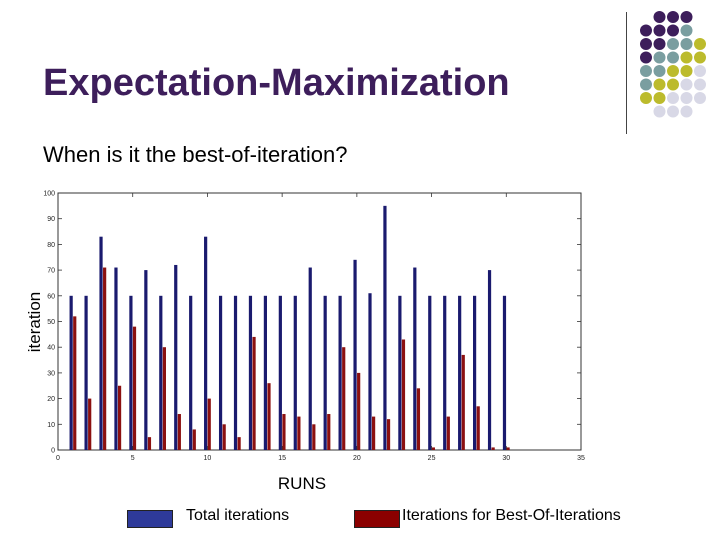 The width and height of the screenshot is (720, 540). Describe the element at coordinates (511, 515) in the screenshot. I see `legend-label-best: Iterations for Best-Of-Iterations` at that location.